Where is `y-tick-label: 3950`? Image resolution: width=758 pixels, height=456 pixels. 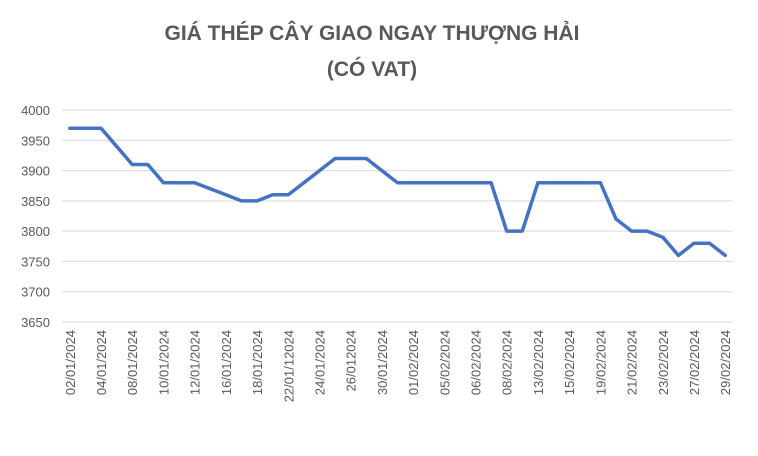 y-tick-label: 3950 is located at coordinates (35, 140).